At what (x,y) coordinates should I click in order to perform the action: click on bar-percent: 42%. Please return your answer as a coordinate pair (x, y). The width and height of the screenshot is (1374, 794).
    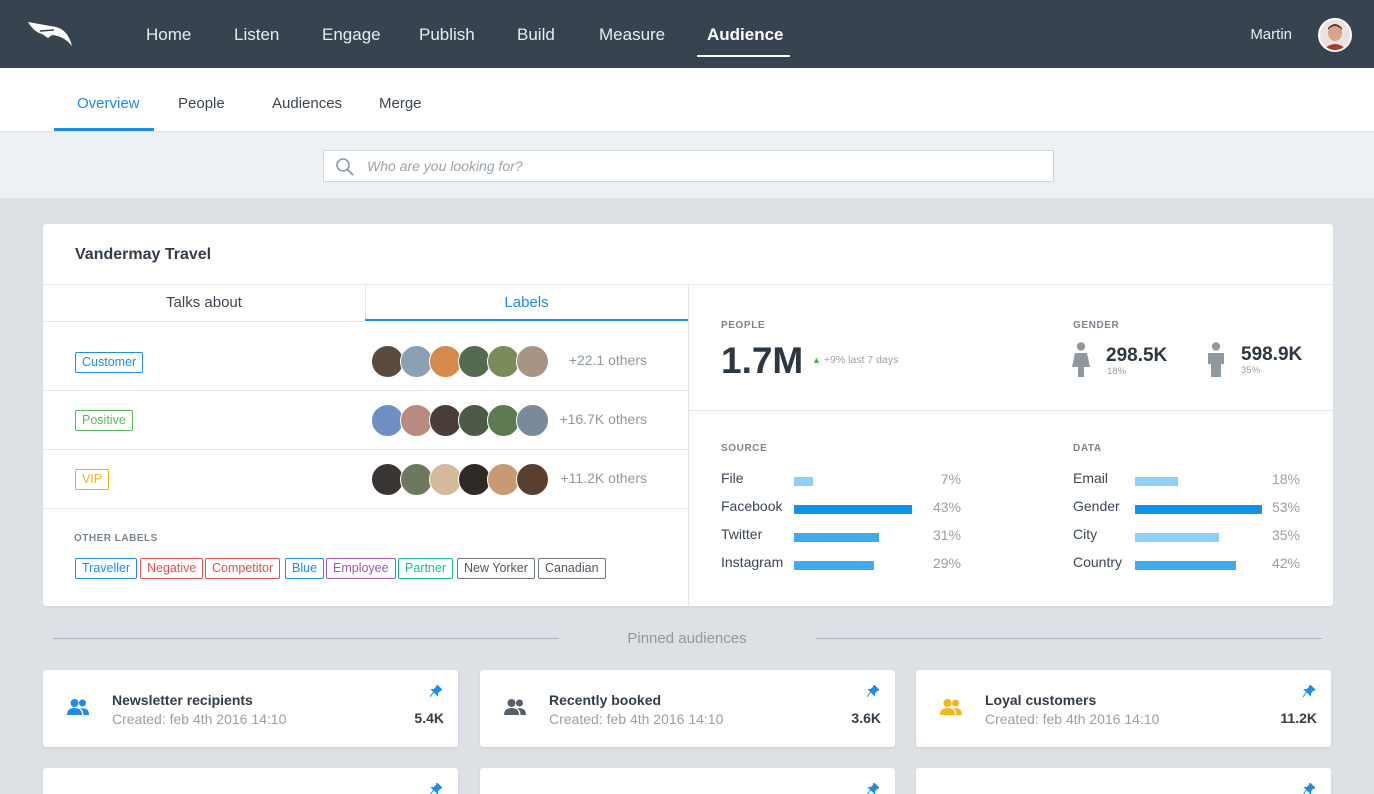
    Looking at the image, I should click on (1285, 563).